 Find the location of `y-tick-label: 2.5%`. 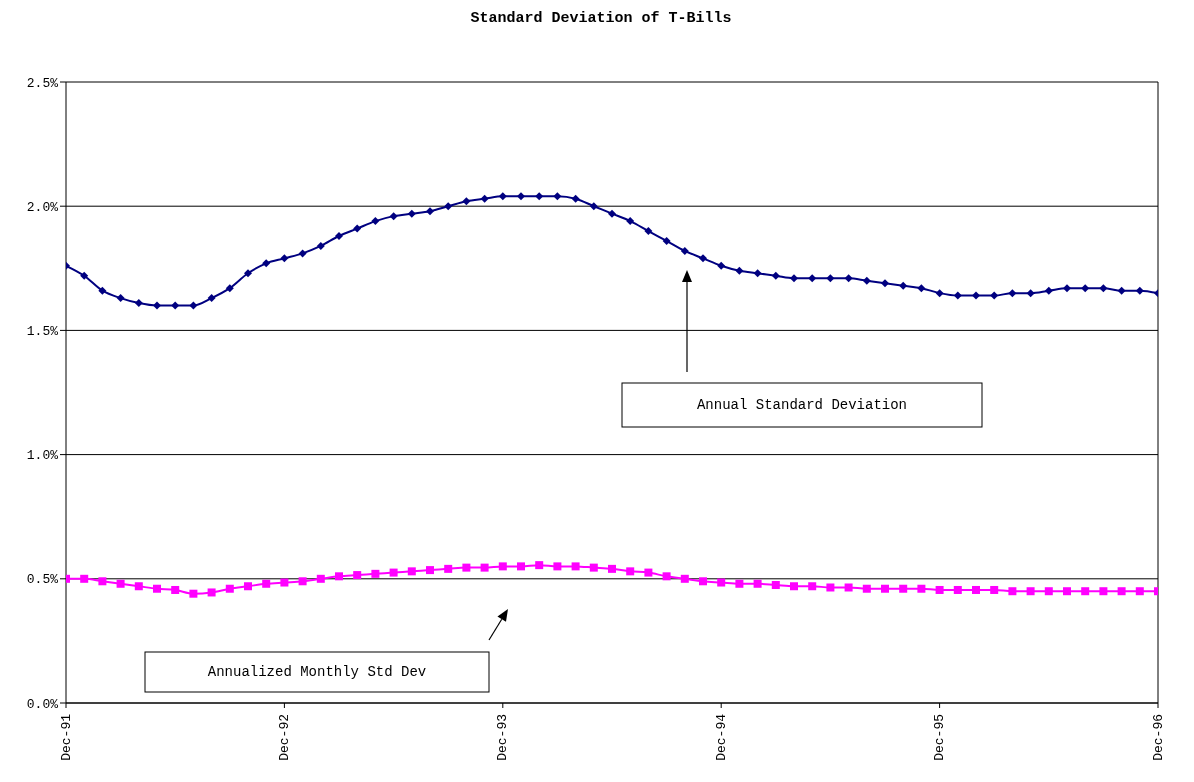

y-tick-label: 2.5% is located at coordinates (42, 83).